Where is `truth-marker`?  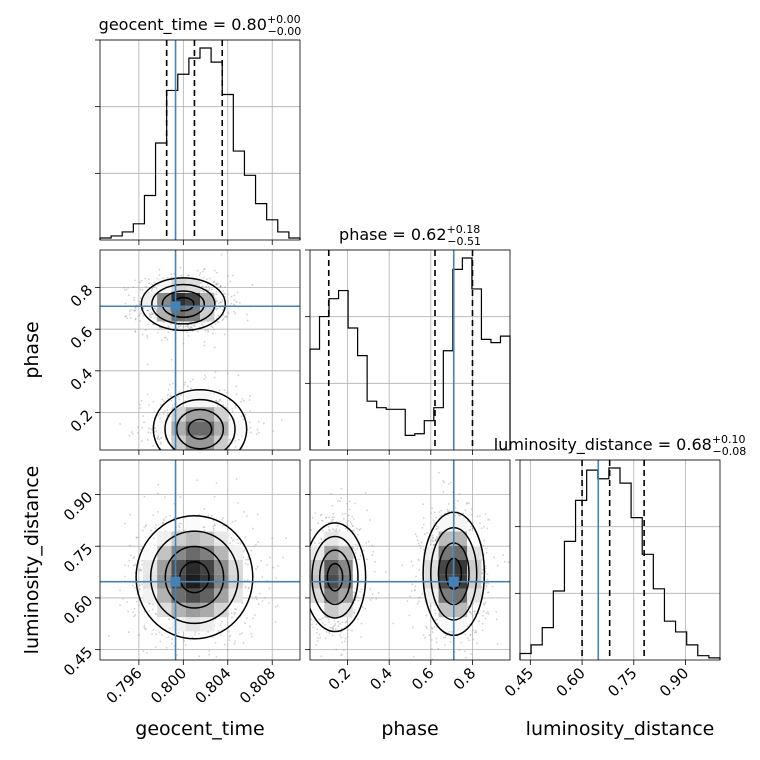
truth-marker is located at coordinates (175, 581).